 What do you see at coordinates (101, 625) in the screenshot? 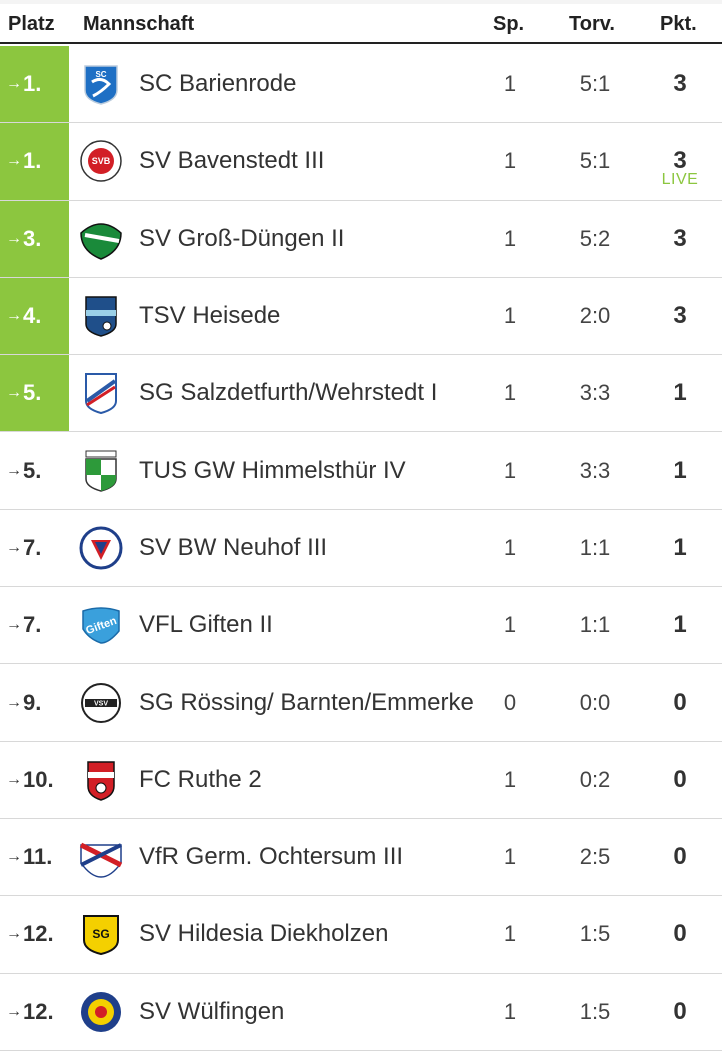
I see `vfl-giften-crest-icon: Giften` at bounding box center [101, 625].